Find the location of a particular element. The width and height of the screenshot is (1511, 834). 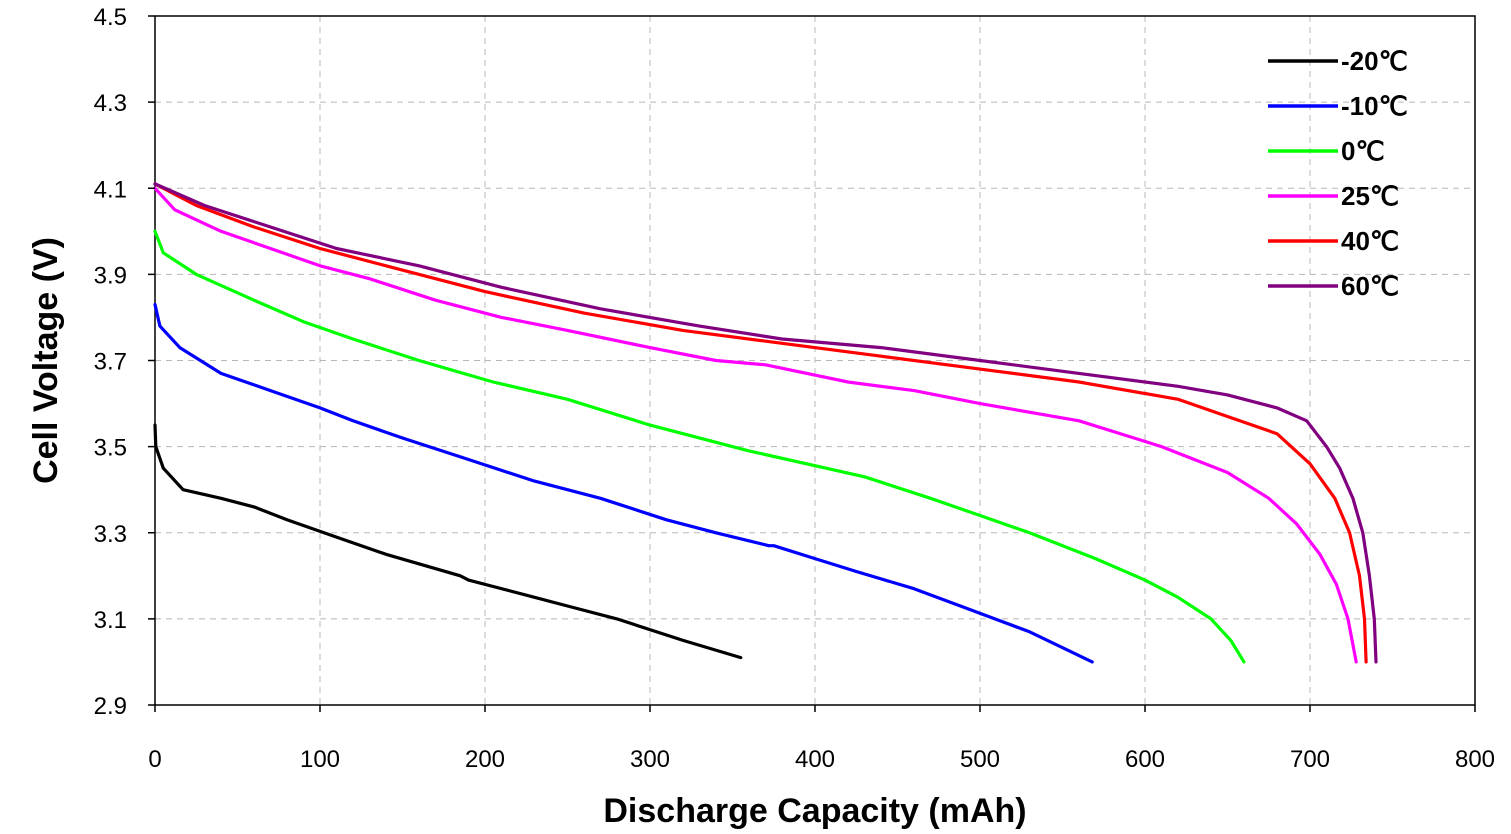

x-axis-ticks: 0 100 200 300 400 500 600 700 800 is located at coordinates (821, 739).